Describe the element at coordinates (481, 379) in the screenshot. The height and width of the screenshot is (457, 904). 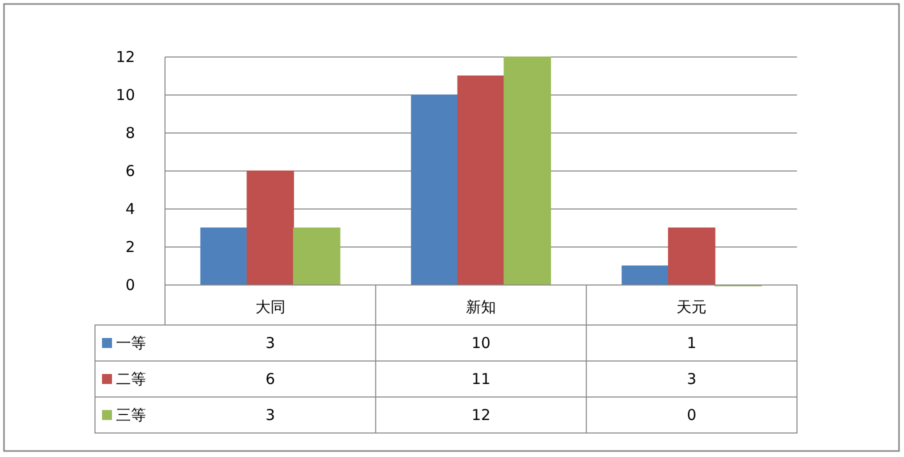
I see `data-label: 11` at that location.